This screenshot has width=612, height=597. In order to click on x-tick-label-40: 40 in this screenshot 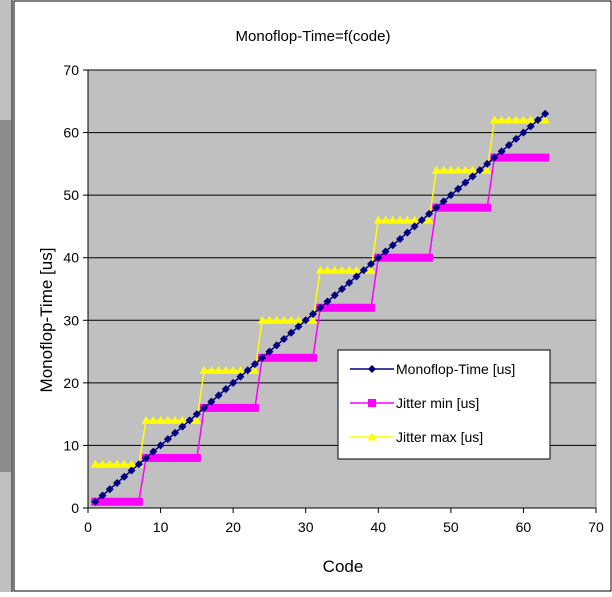, I will do `click(378, 527)`.